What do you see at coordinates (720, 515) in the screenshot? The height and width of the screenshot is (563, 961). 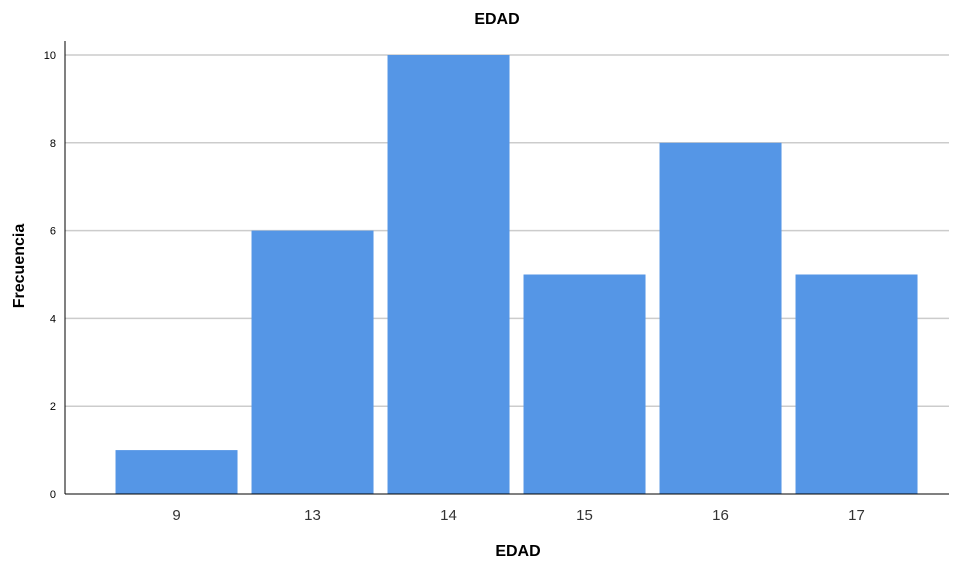 I see `x-tick-label: 16` at bounding box center [720, 515].